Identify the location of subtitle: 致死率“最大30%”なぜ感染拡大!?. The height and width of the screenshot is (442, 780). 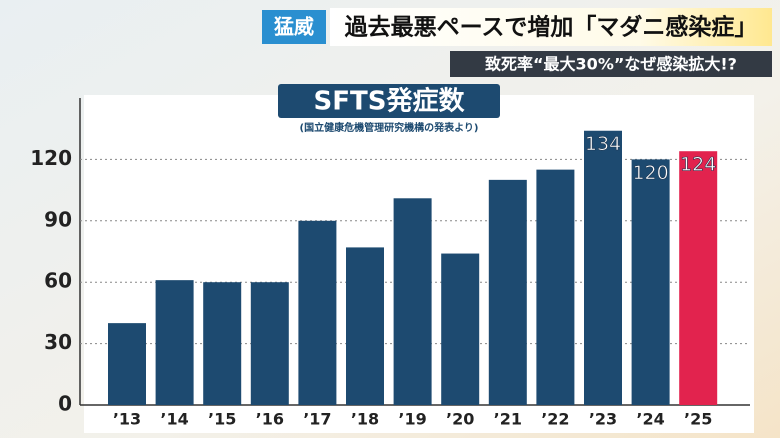
(611, 64).